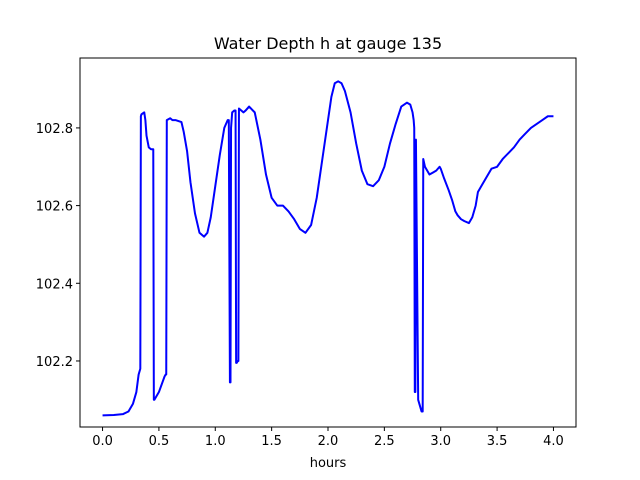 Image resolution: width=640 pixels, height=480 pixels. Describe the element at coordinates (54, 362) in the screenshot. I see `y-tick-label: 102.2` at that location.